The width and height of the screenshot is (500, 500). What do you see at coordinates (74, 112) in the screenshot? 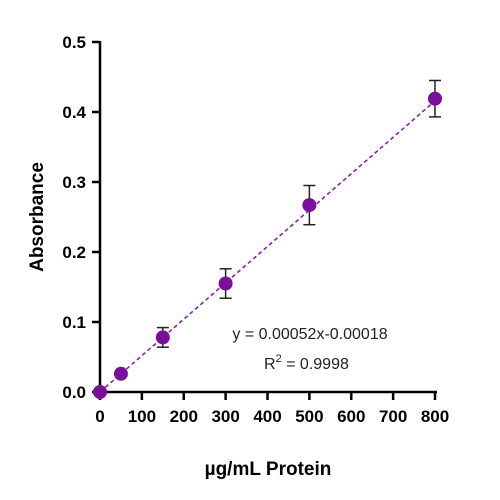
I see `y-tick-label: 0.4` at bounding box center [74, 112].